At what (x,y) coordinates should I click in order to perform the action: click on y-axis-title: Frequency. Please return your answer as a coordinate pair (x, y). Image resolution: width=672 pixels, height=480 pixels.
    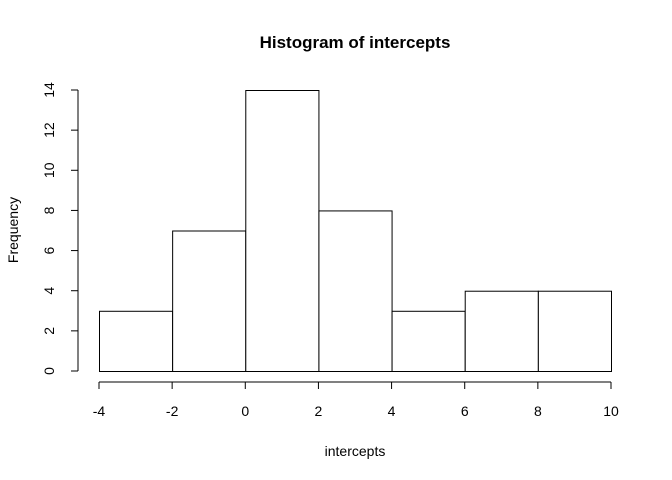
    Looking at the image, I should click on (13, 230).